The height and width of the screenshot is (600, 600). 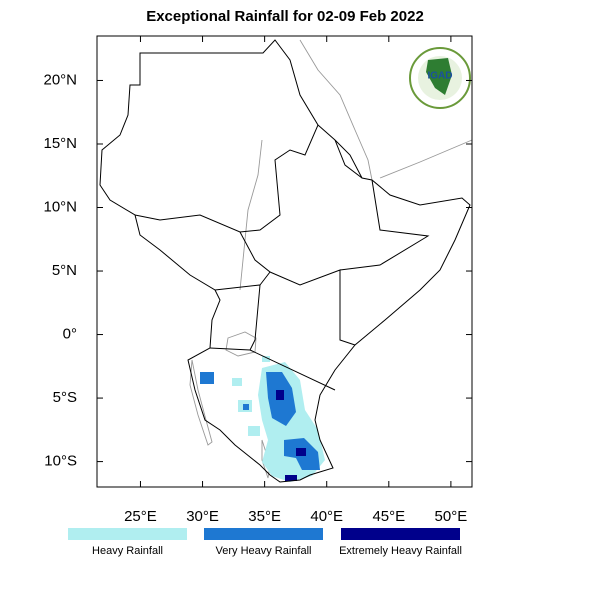 I want to click on lake-victoria, so click(x=241, y=344).